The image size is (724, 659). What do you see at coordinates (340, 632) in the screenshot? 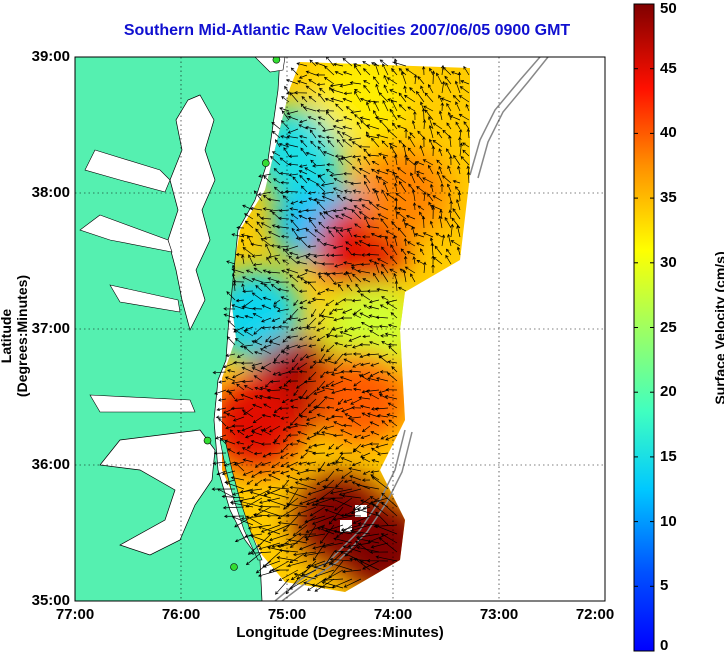
I see `x-axis-label: Longitude (Degrees:Minutes)` at bounding box center [340, 632].